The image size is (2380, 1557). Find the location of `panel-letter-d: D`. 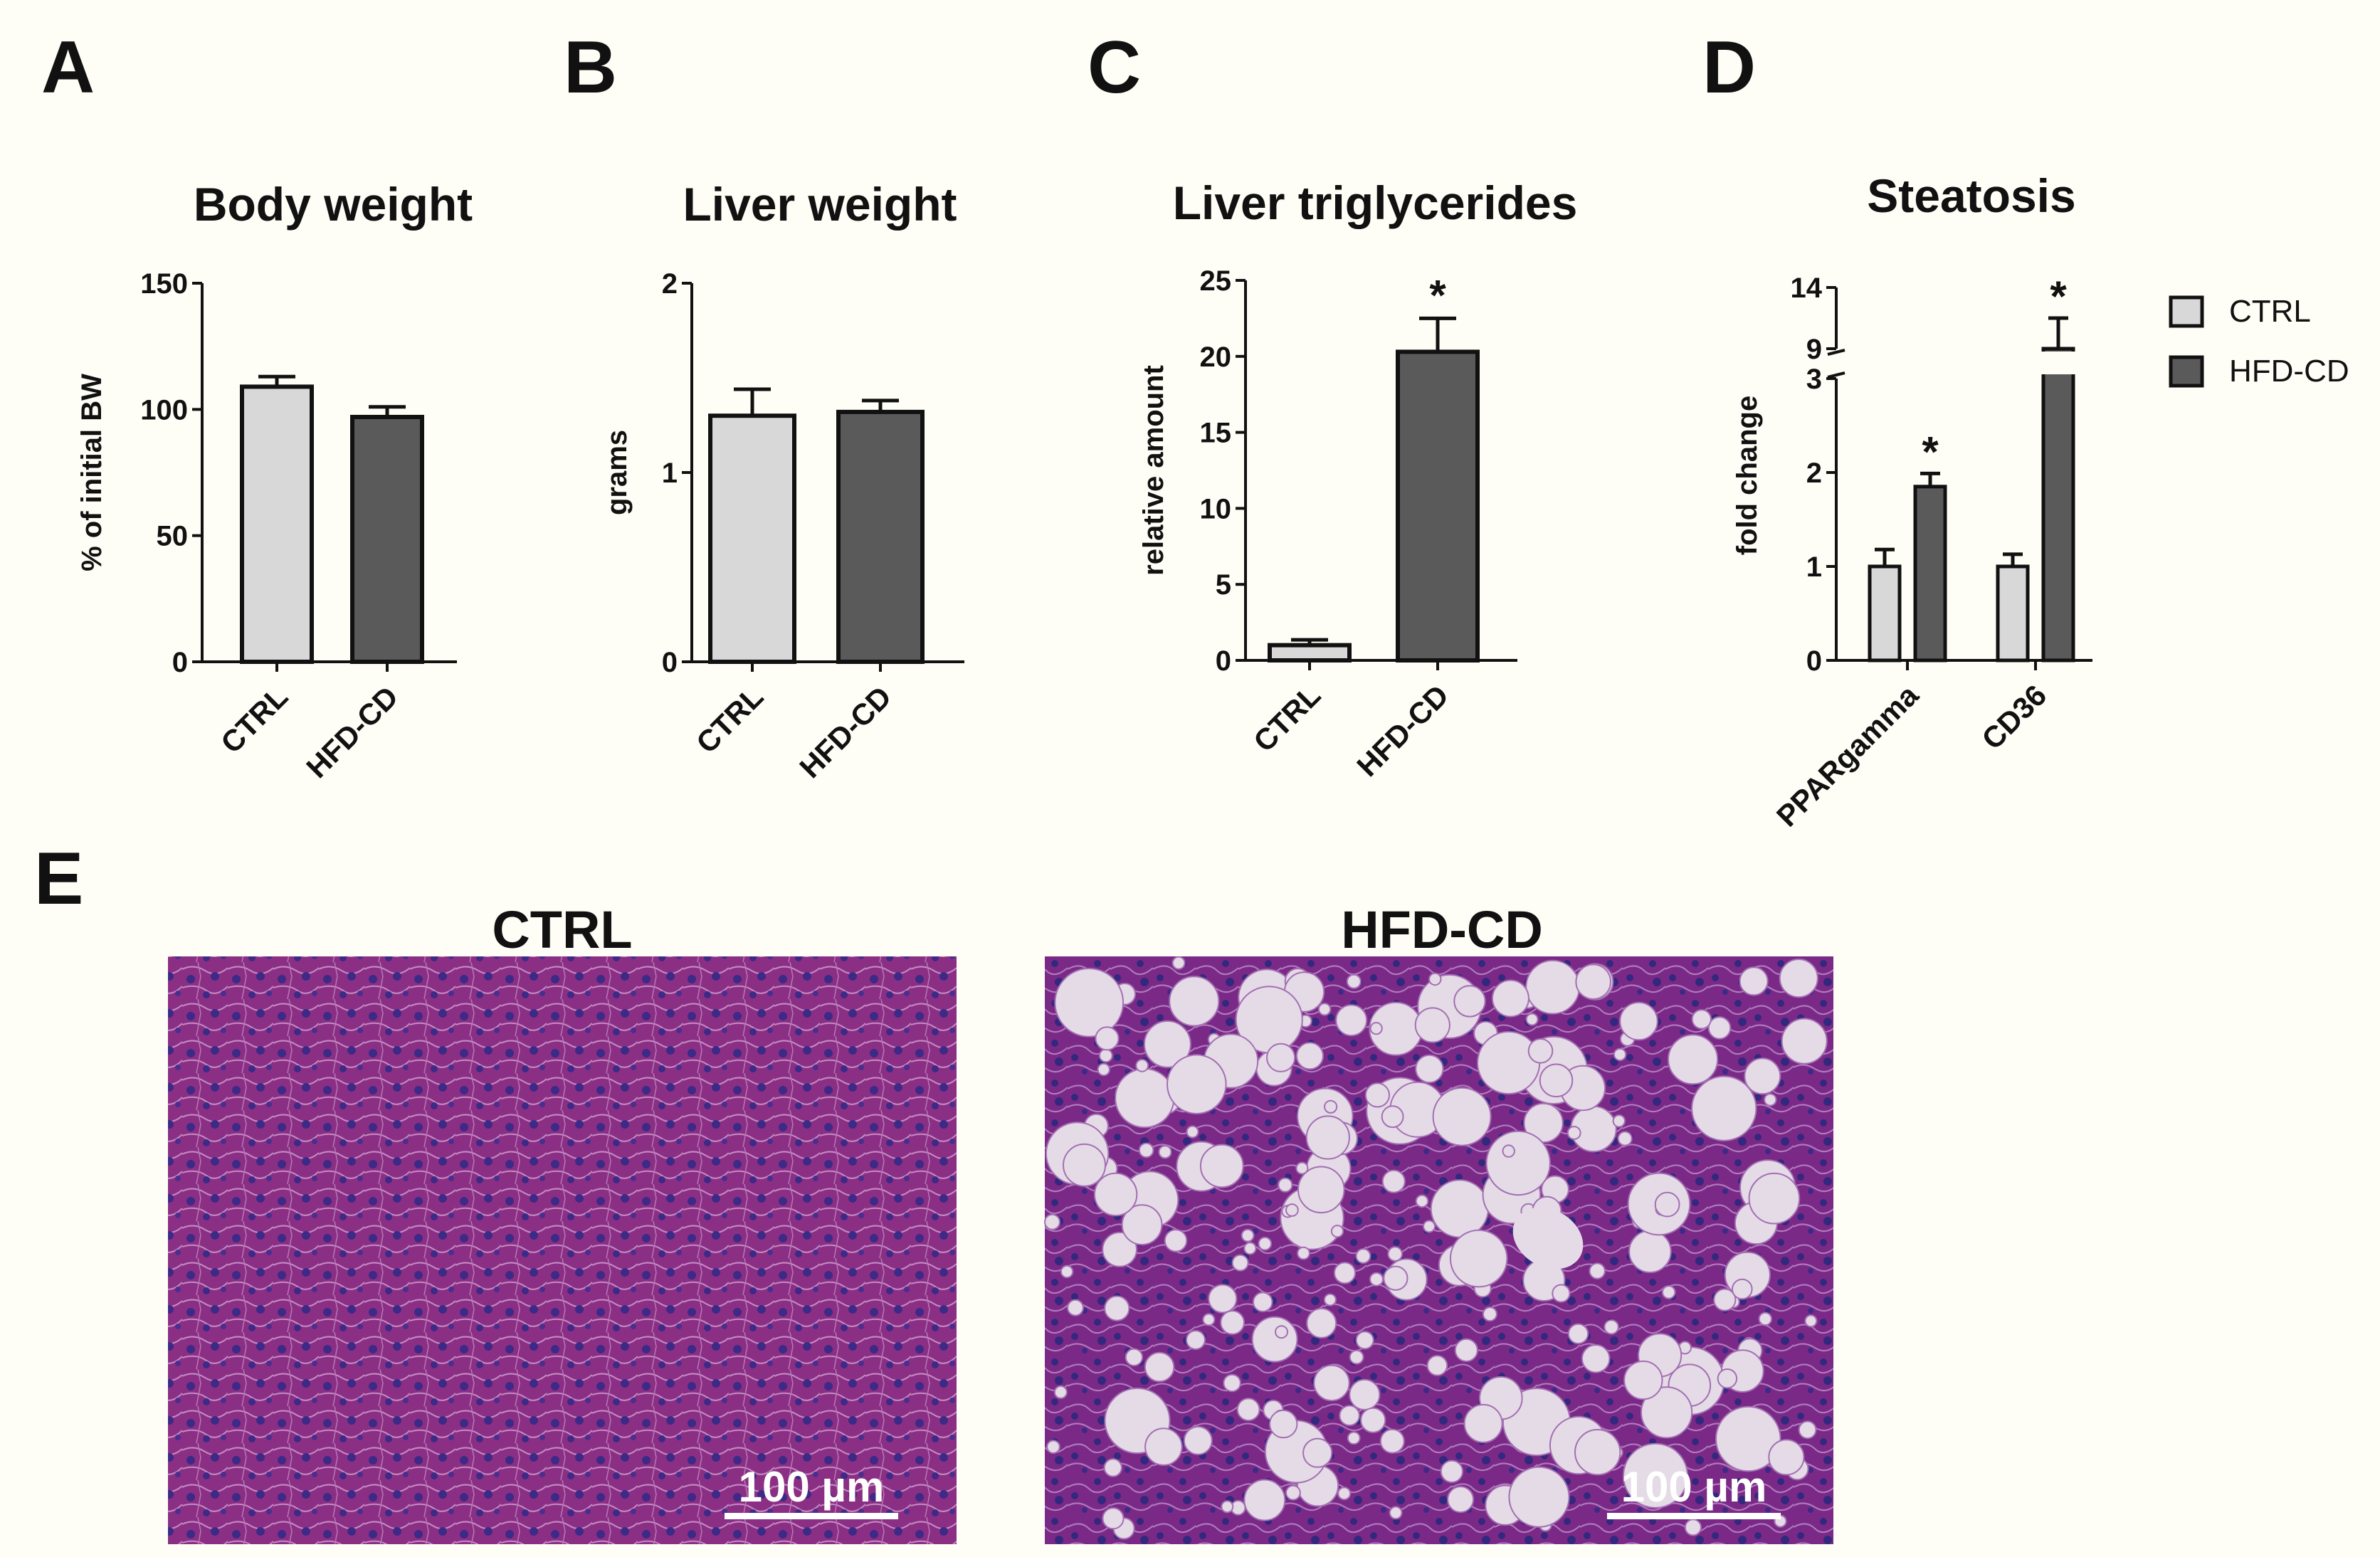

panel-letter-d: D is located at coordinates (1729, 67).